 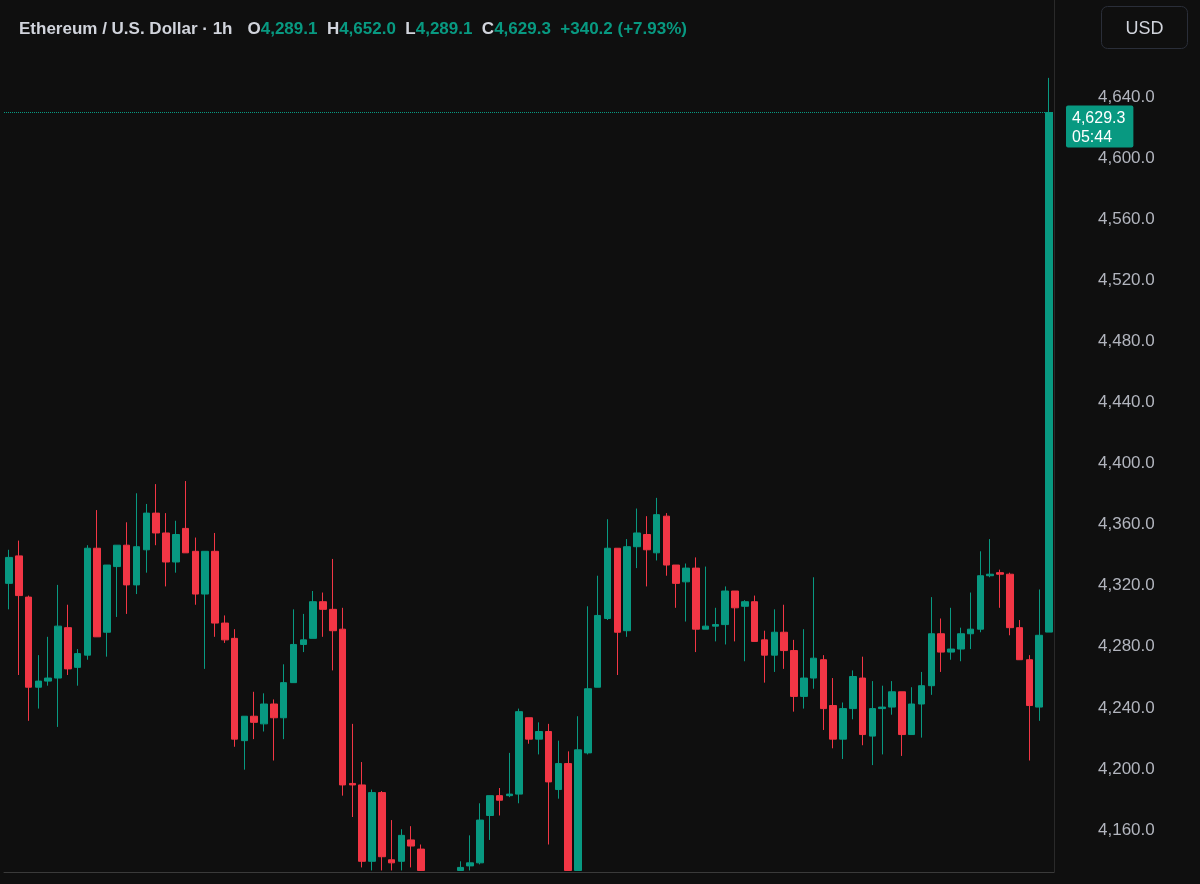 What do you see at coordinates (1126, 463) in the screenshot?
I see `y-tick-label: 4,400.0` at bounding box center [1126, 463].